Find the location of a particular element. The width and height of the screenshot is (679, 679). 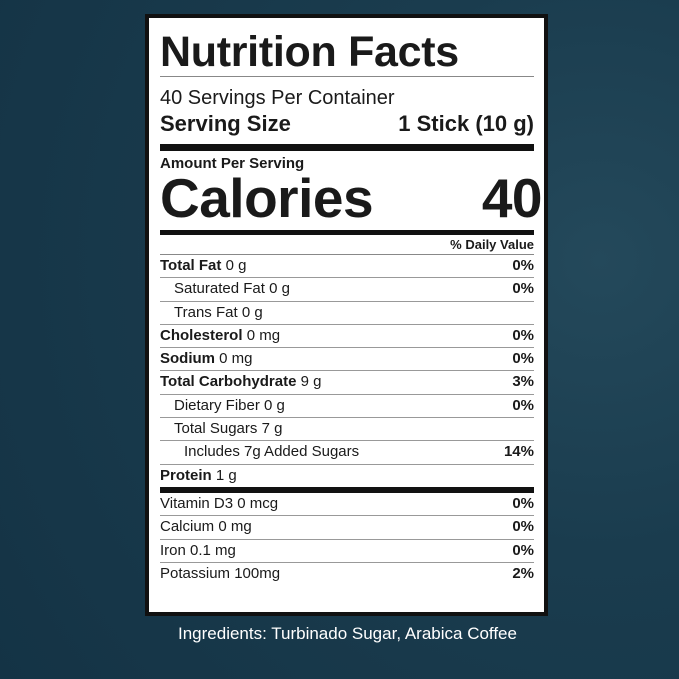

nutrient-row: Sodium 0 mg 0% is located at coordinates (347, 360).